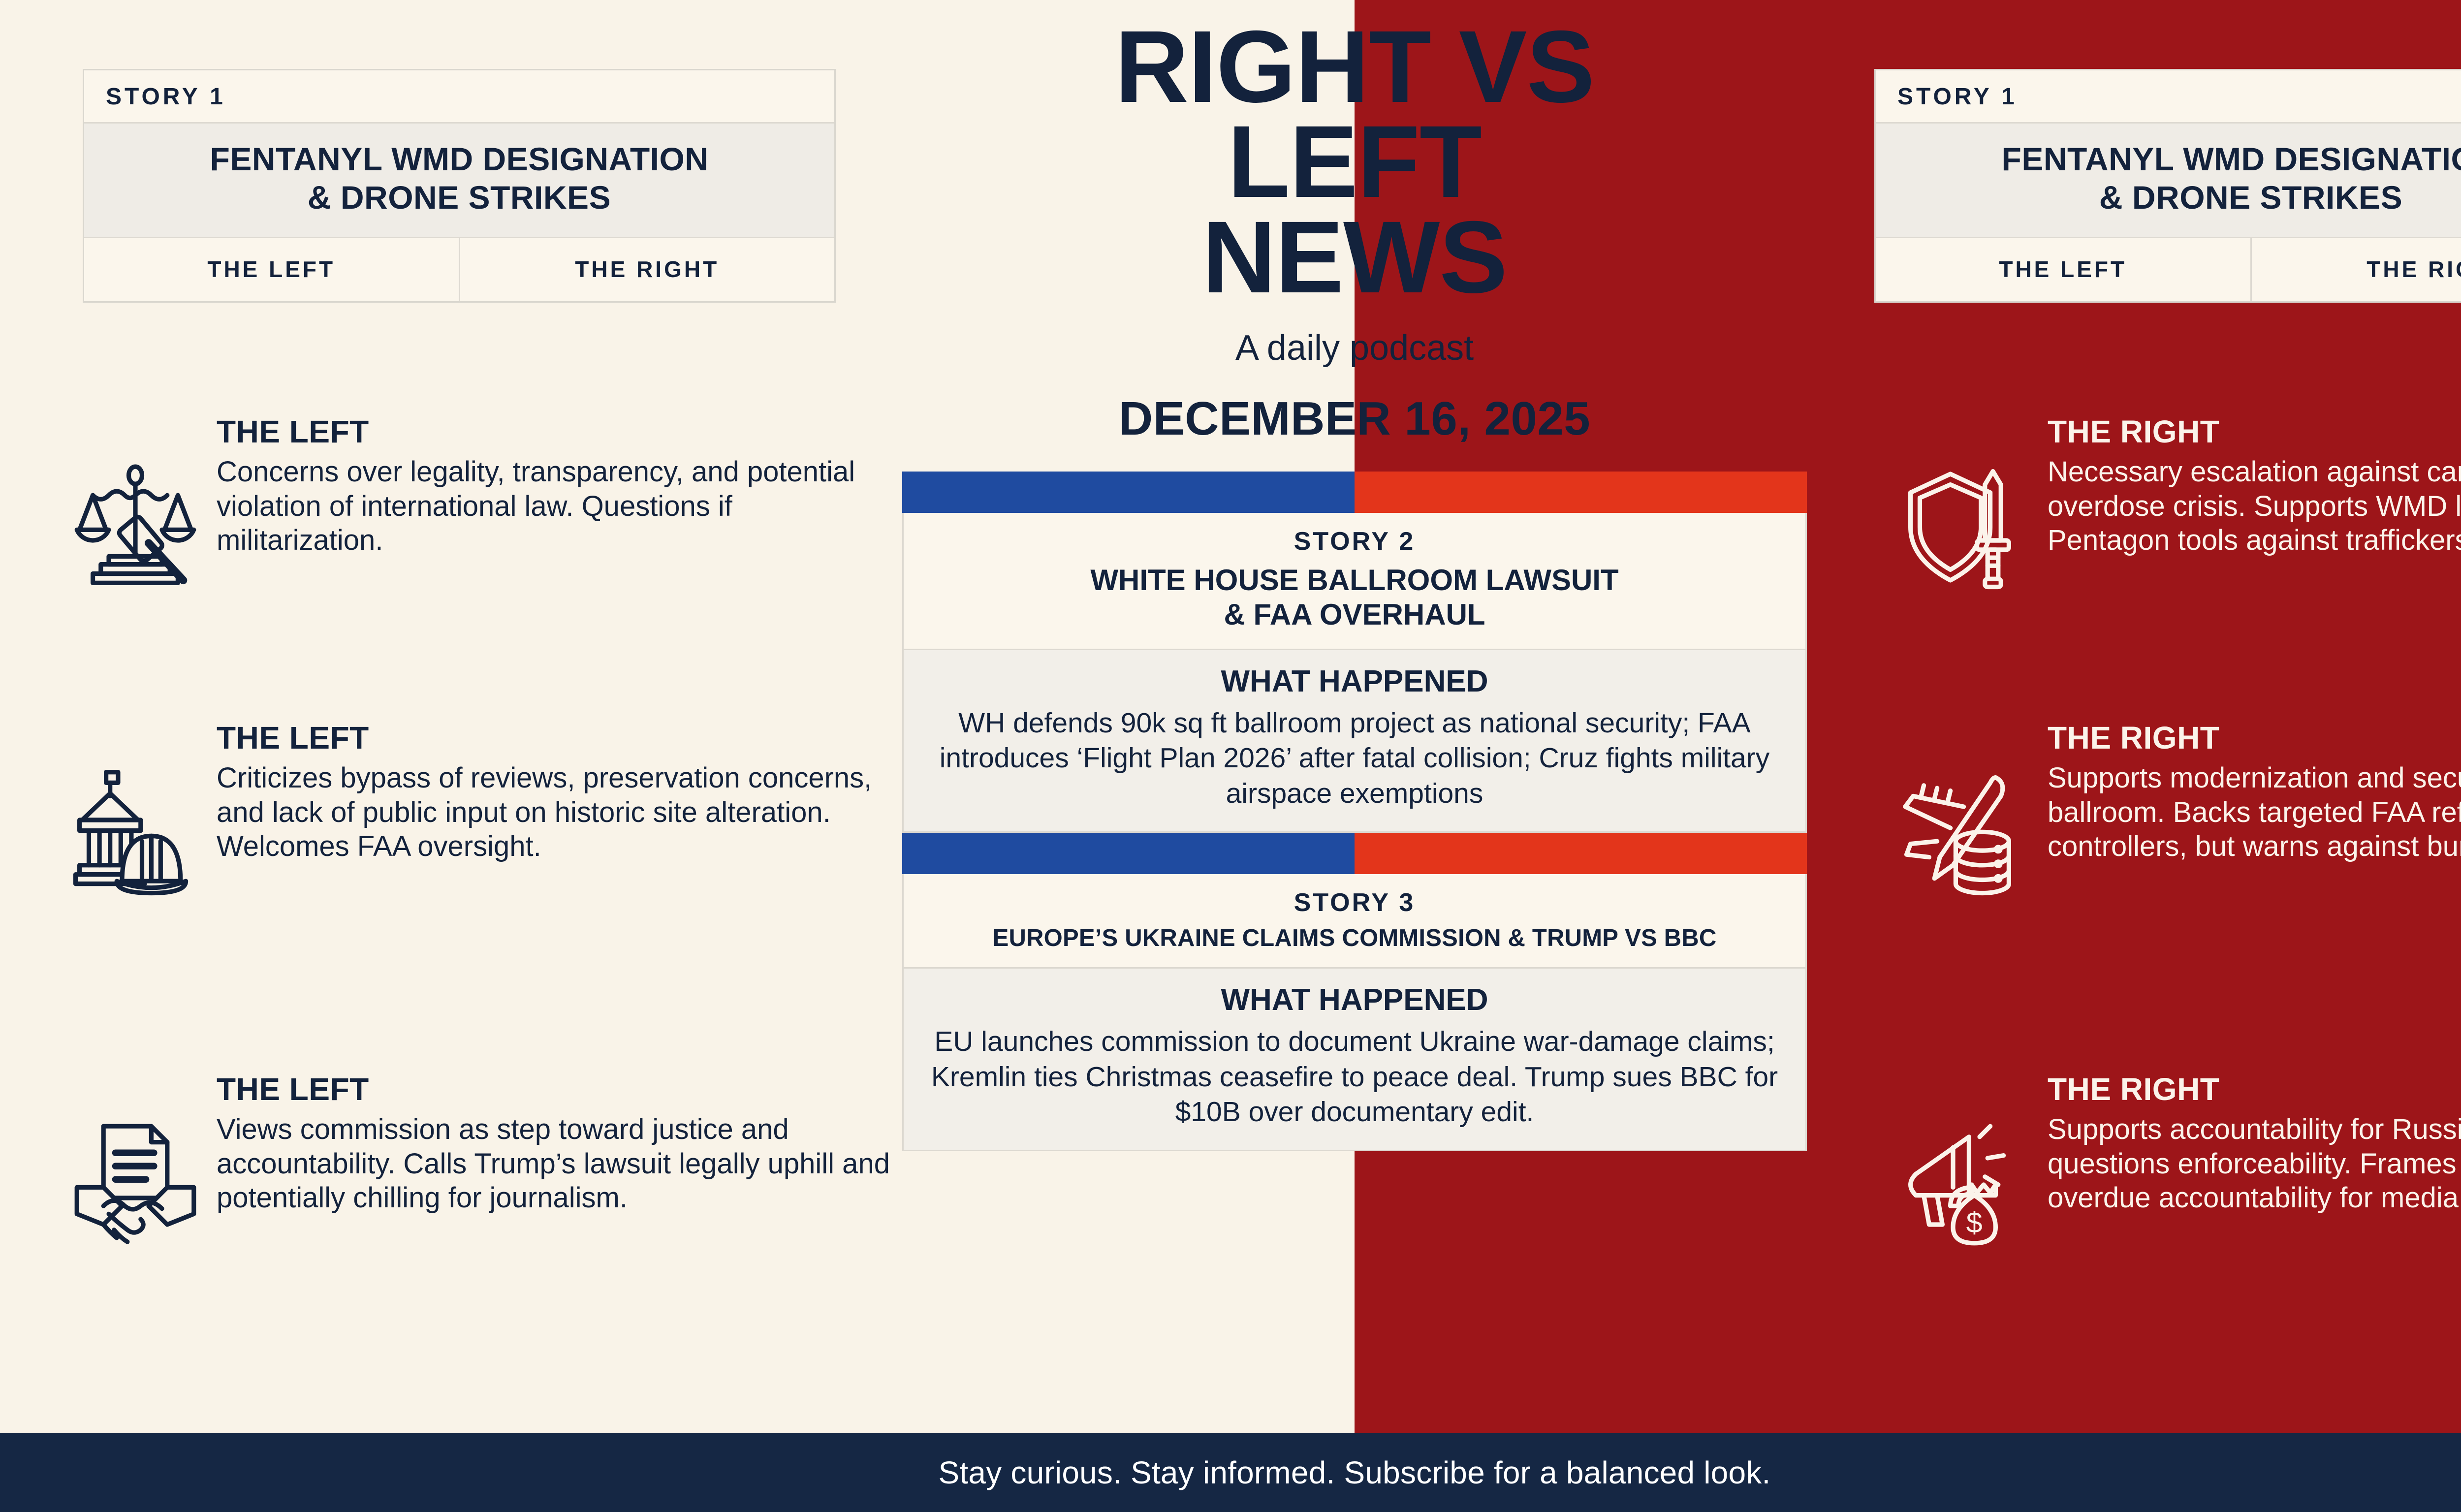 The height and width of the screenshot is (1512, 2461). I want to click on right-opinion-label-2: THE RIGHT, so click(2134, 738).